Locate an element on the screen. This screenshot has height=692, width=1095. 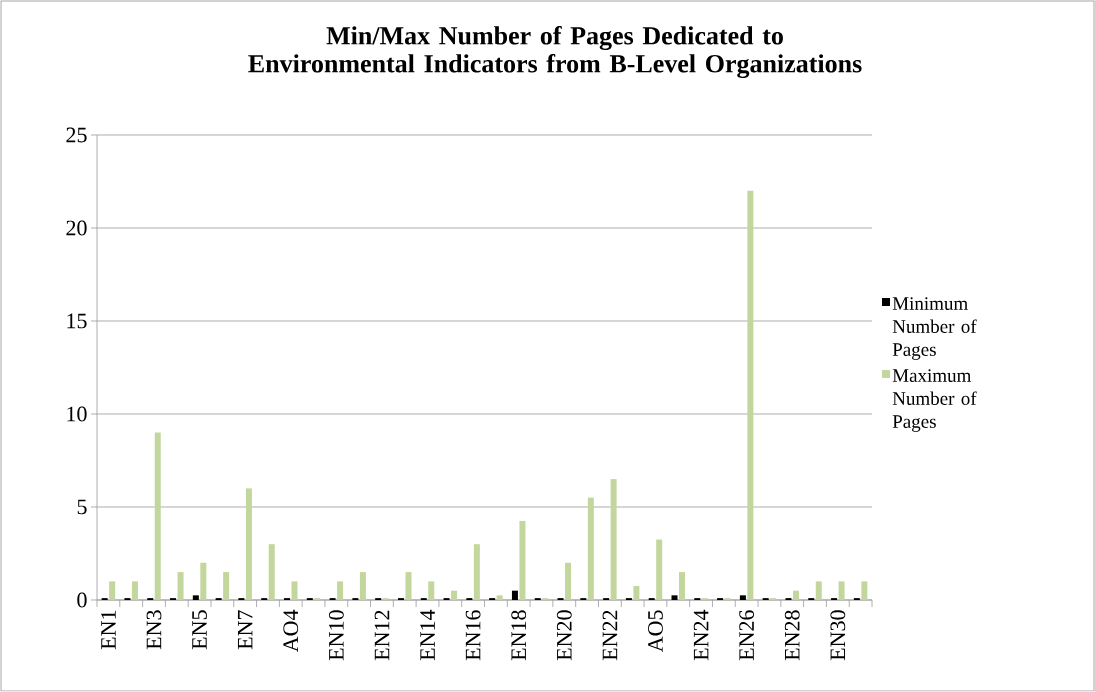
x-tick-label: AO5 is located at coordinates (655, 631).